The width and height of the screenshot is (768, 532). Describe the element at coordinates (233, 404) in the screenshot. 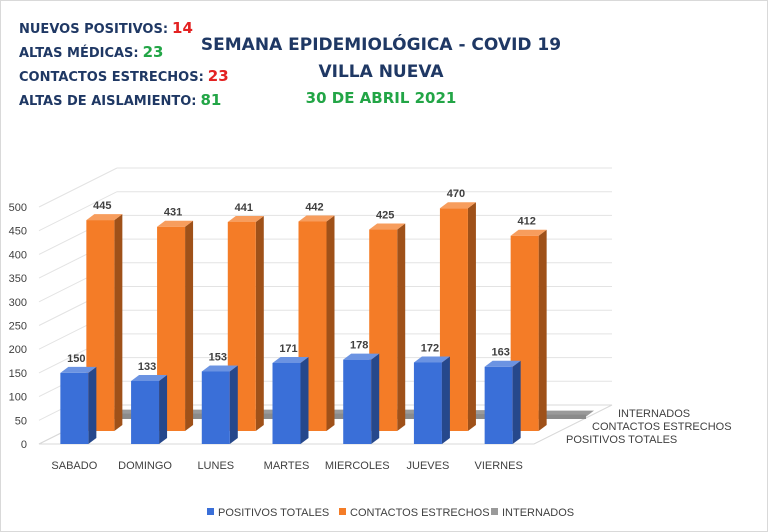

I see `bar-positivos-2-side` at that location.